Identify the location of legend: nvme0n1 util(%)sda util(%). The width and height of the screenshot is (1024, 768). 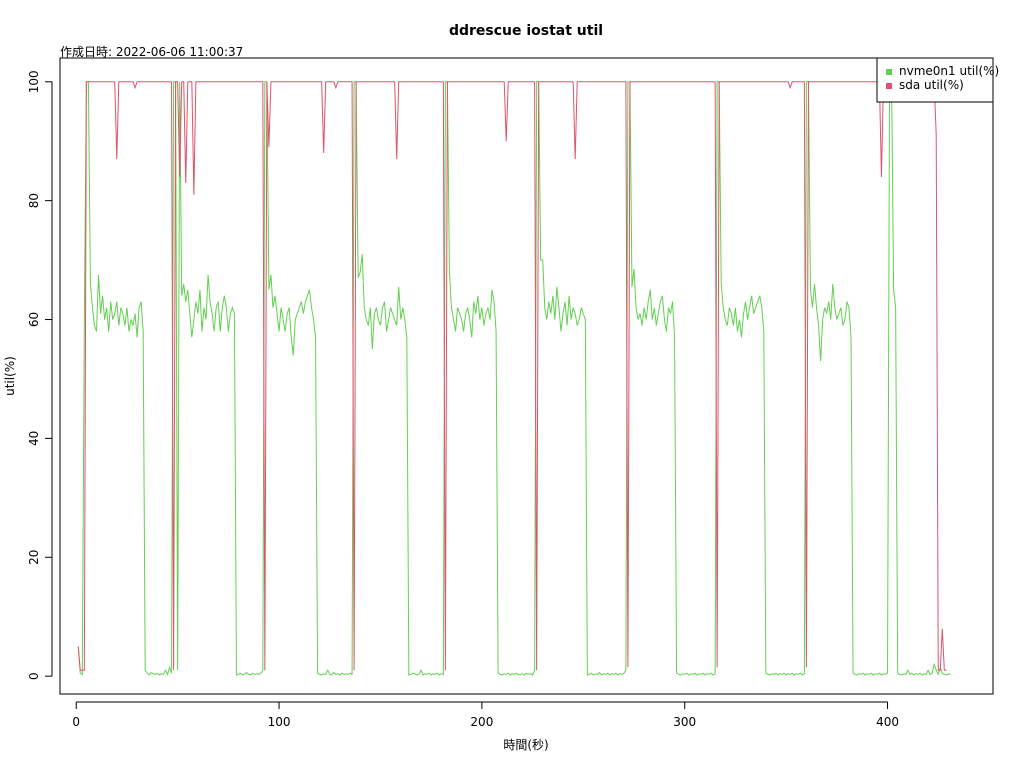
(937, 80).